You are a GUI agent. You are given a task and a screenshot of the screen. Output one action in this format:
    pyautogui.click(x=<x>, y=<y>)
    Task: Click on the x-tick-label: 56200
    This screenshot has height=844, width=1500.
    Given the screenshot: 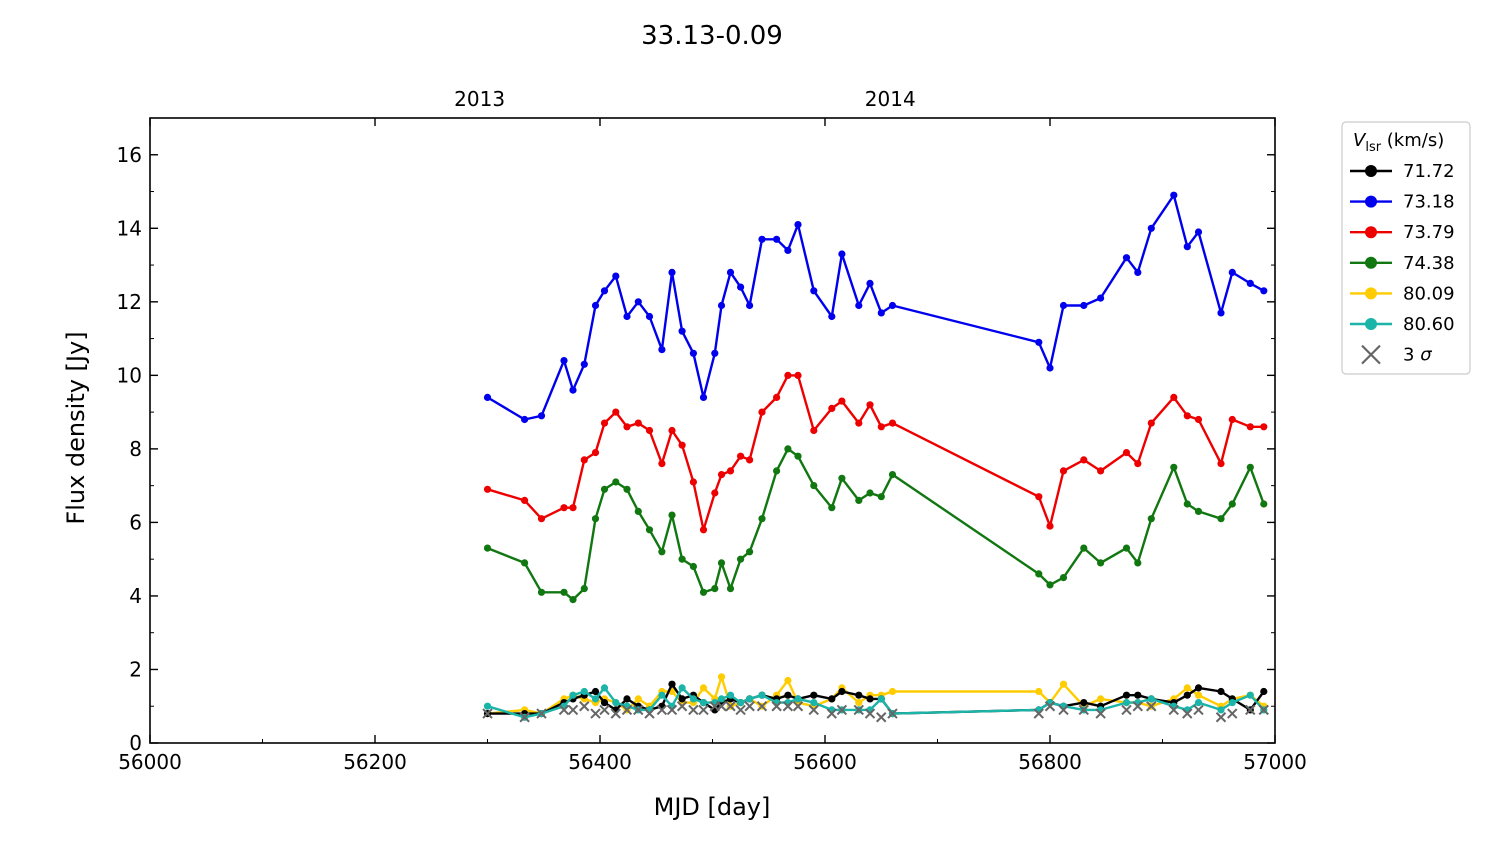 What is the action you would take?
    pyautogui.click(x=375, y=762)
    